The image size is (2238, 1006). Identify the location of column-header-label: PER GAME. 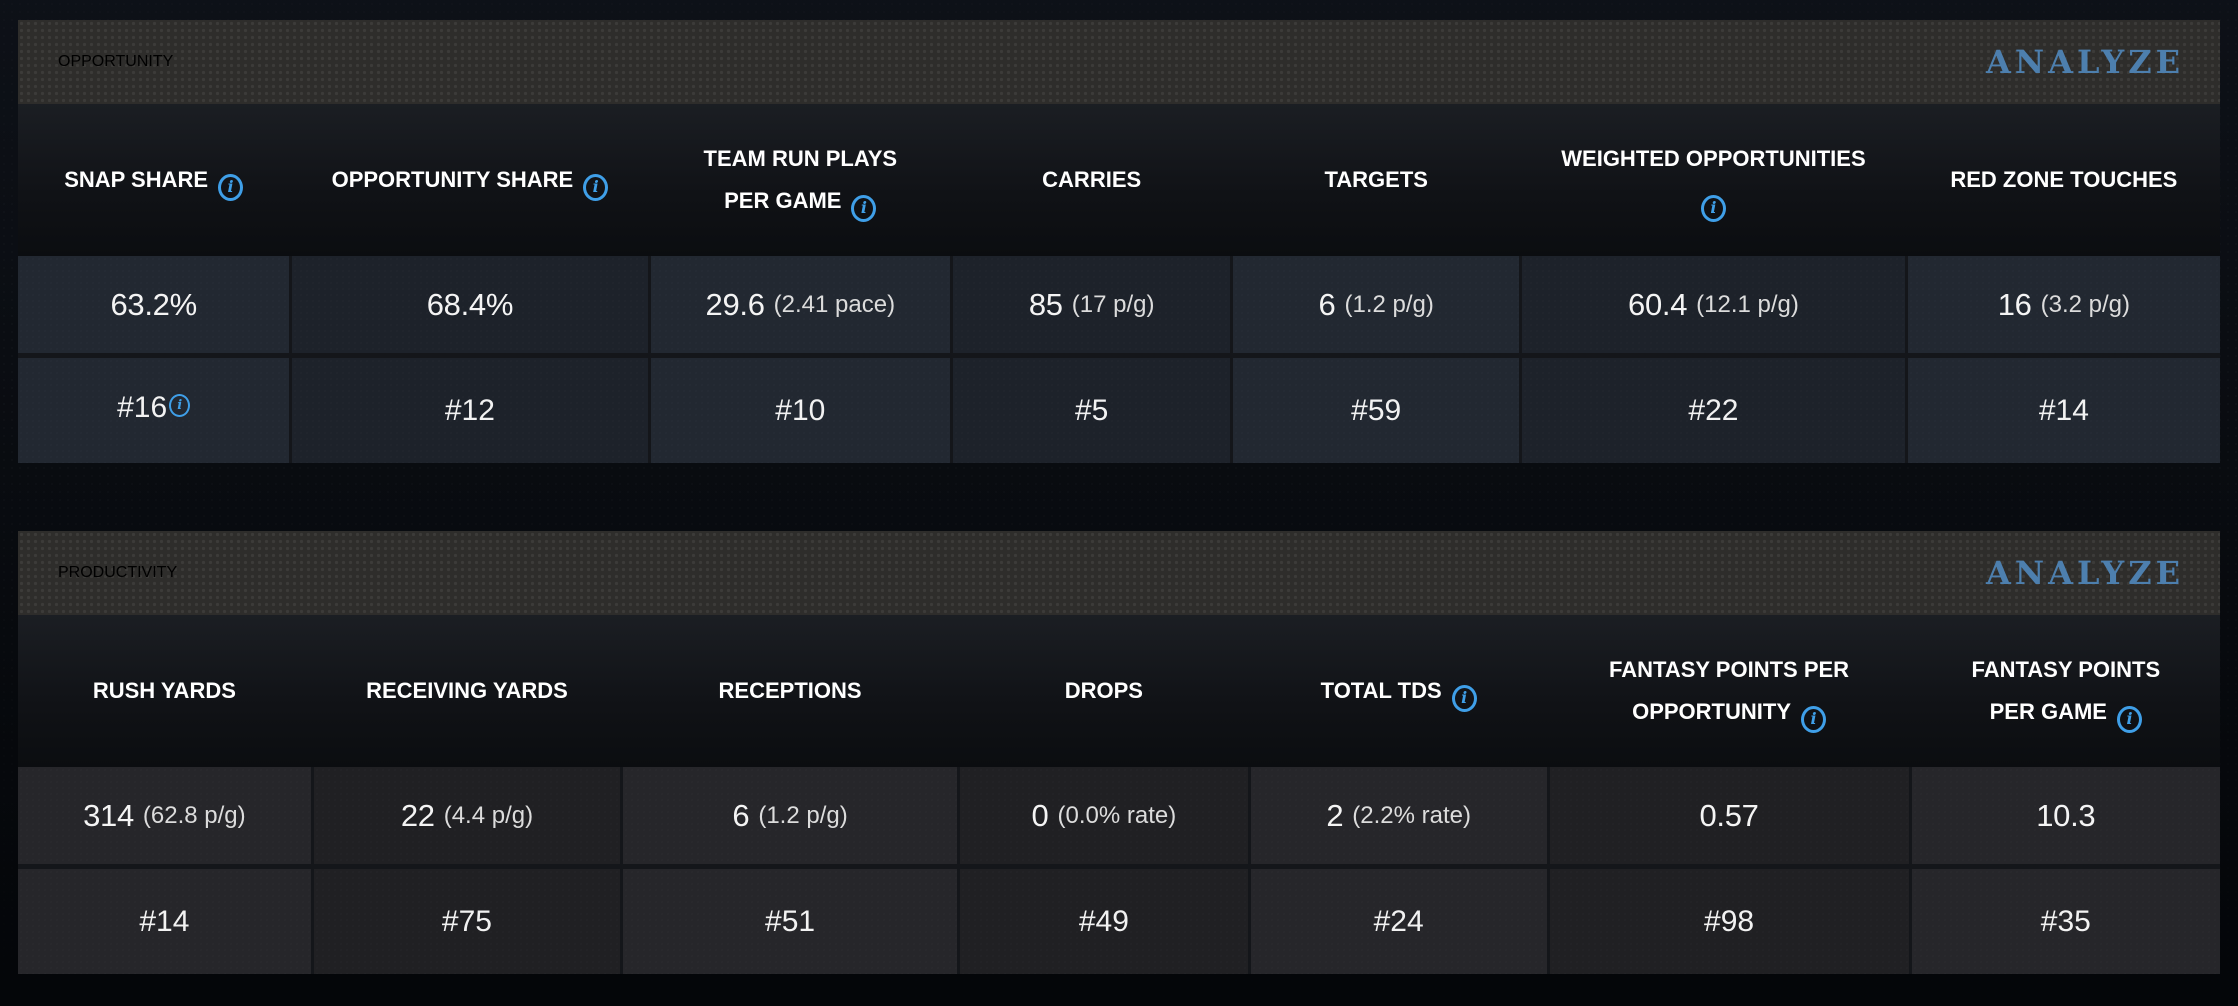
(783, 200).